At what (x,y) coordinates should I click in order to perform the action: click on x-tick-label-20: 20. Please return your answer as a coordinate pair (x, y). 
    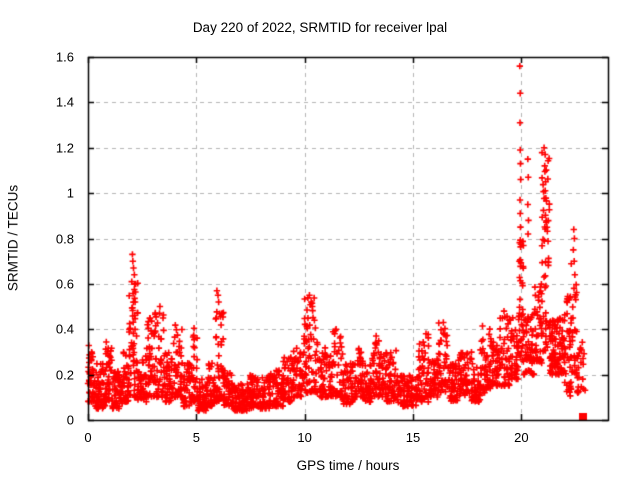
    Looking at the image, I should click on (521, 437).